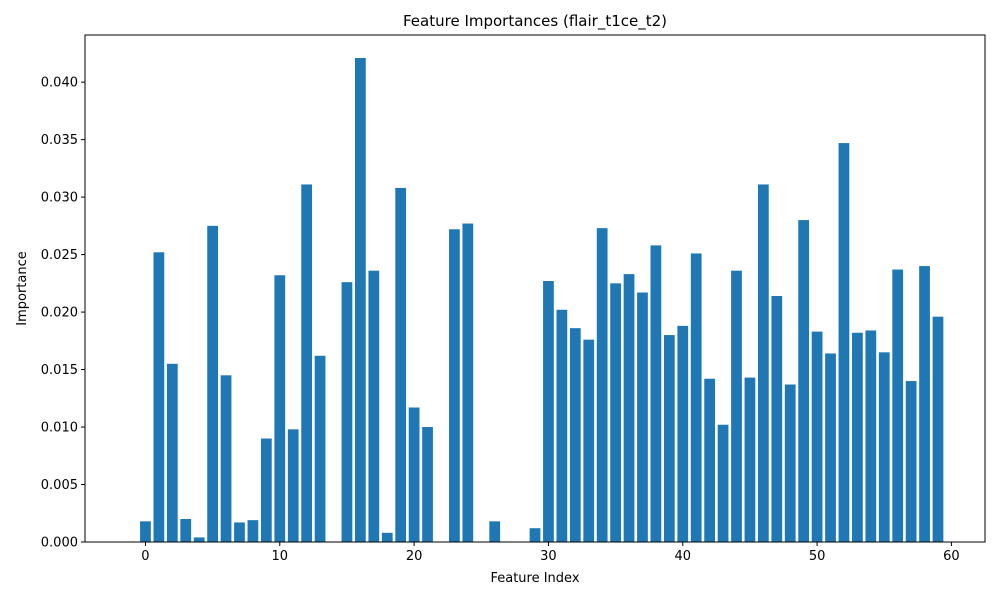 The width and height of the screenshot is (1000, 600). I want to click on x-axis-title: Feature Index, so click(534, 578).